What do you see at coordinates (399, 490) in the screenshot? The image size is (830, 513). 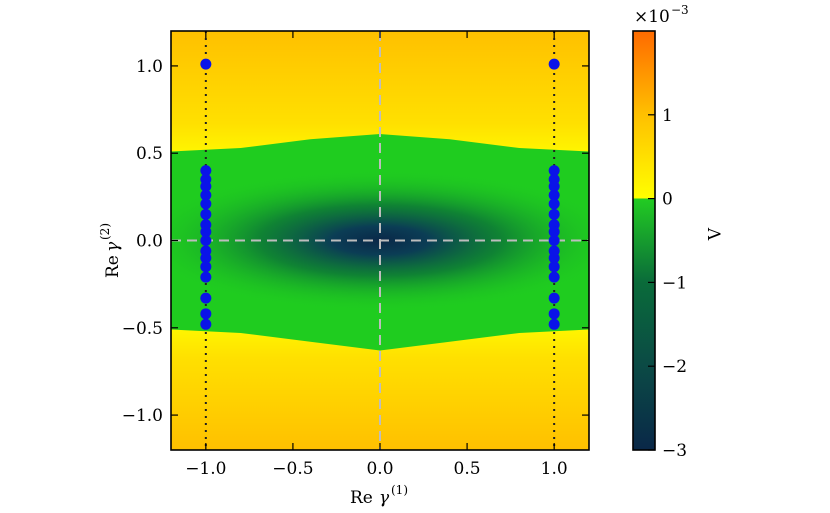 I see `x-axis-label-superscript: (1)` at bounding box center [399, 490].